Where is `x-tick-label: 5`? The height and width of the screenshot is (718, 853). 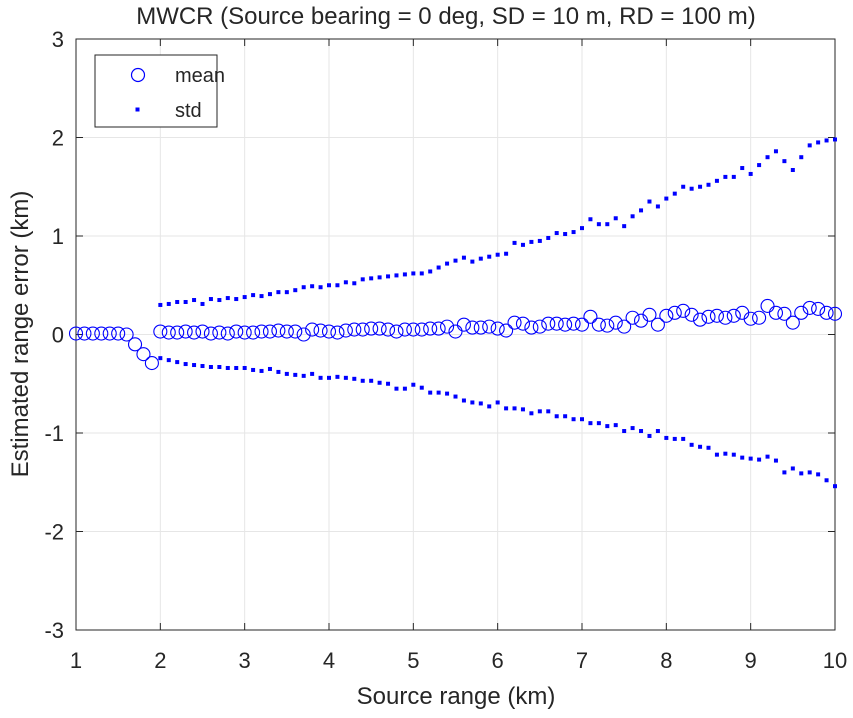
x-tick-label: 5 is located at coordinates (413, 660).